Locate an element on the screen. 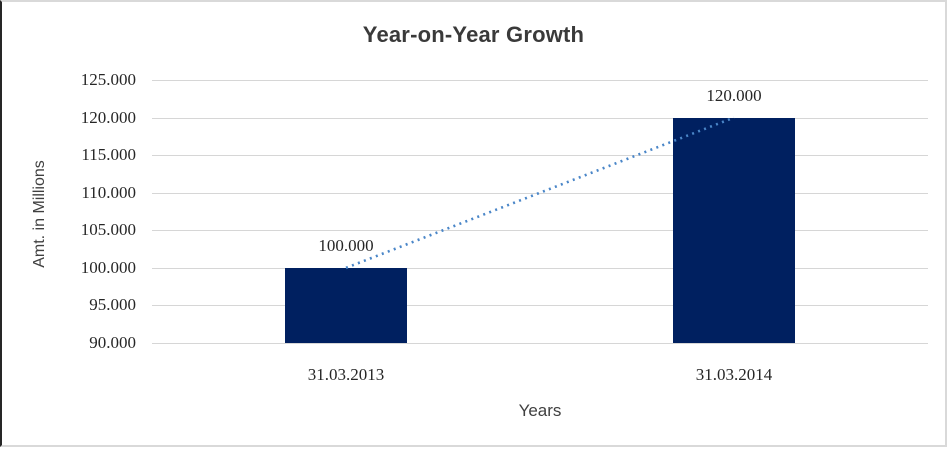  y-axis-tick-label: 110.000 is located at coordinates (108, 192).